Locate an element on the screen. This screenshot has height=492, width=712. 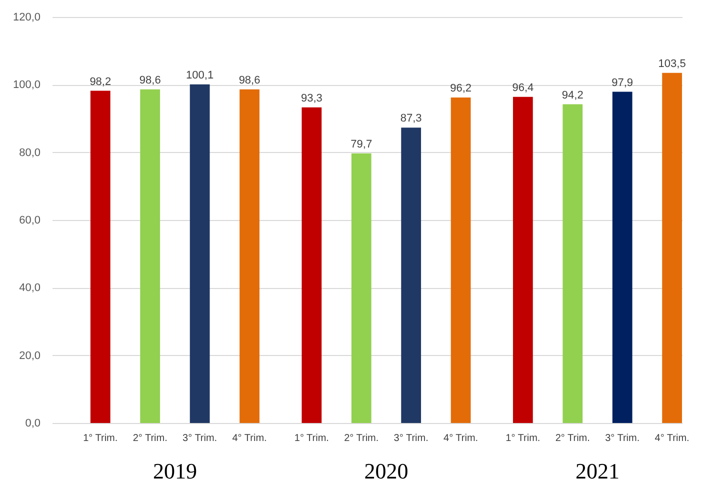
y-tick-label: 0,0 is located at coordinates (32, 424).